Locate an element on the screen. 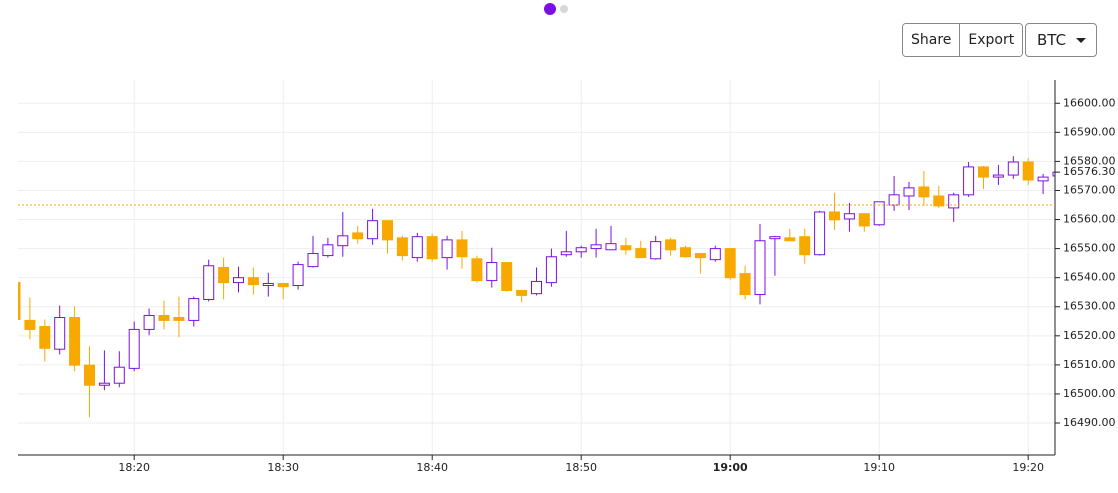 This screenshot has width=1118, height=493. y-tick-label: 16510.00 is located at coordinates (1089, 364).